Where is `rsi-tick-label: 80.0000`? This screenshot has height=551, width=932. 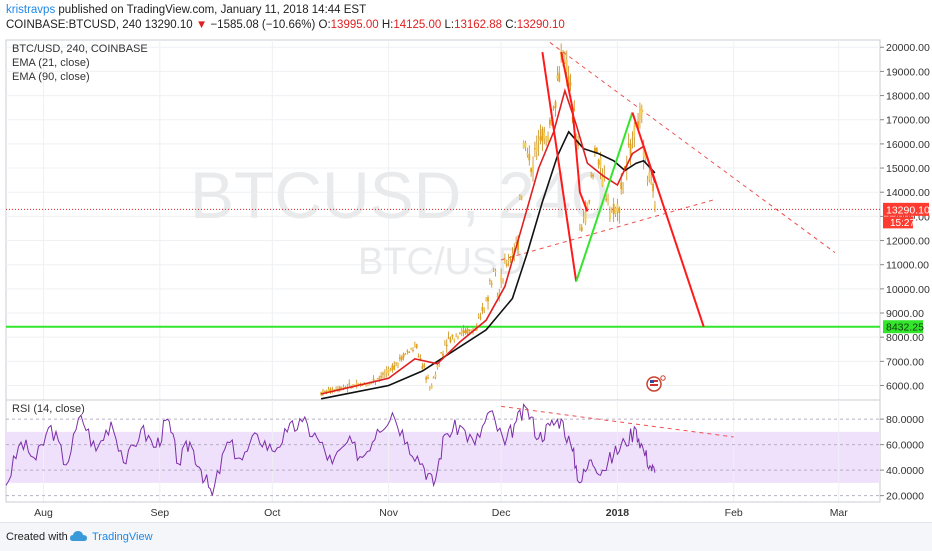 rsi-tick-label: 80.0000 is located at coordinates (905, 420).